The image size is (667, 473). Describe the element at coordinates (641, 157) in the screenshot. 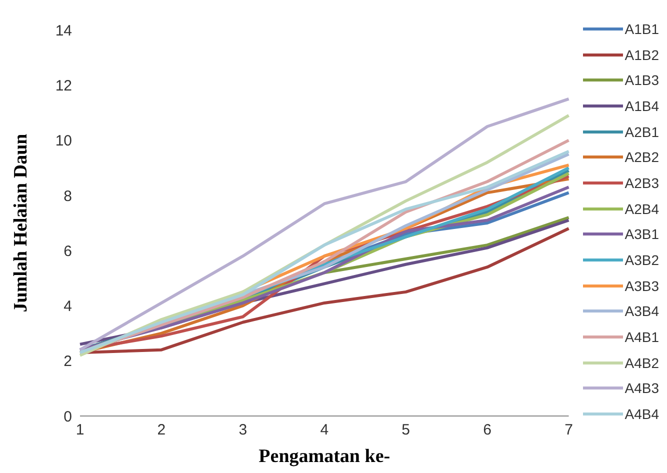

I see `legend-label: A2B2` at that location.